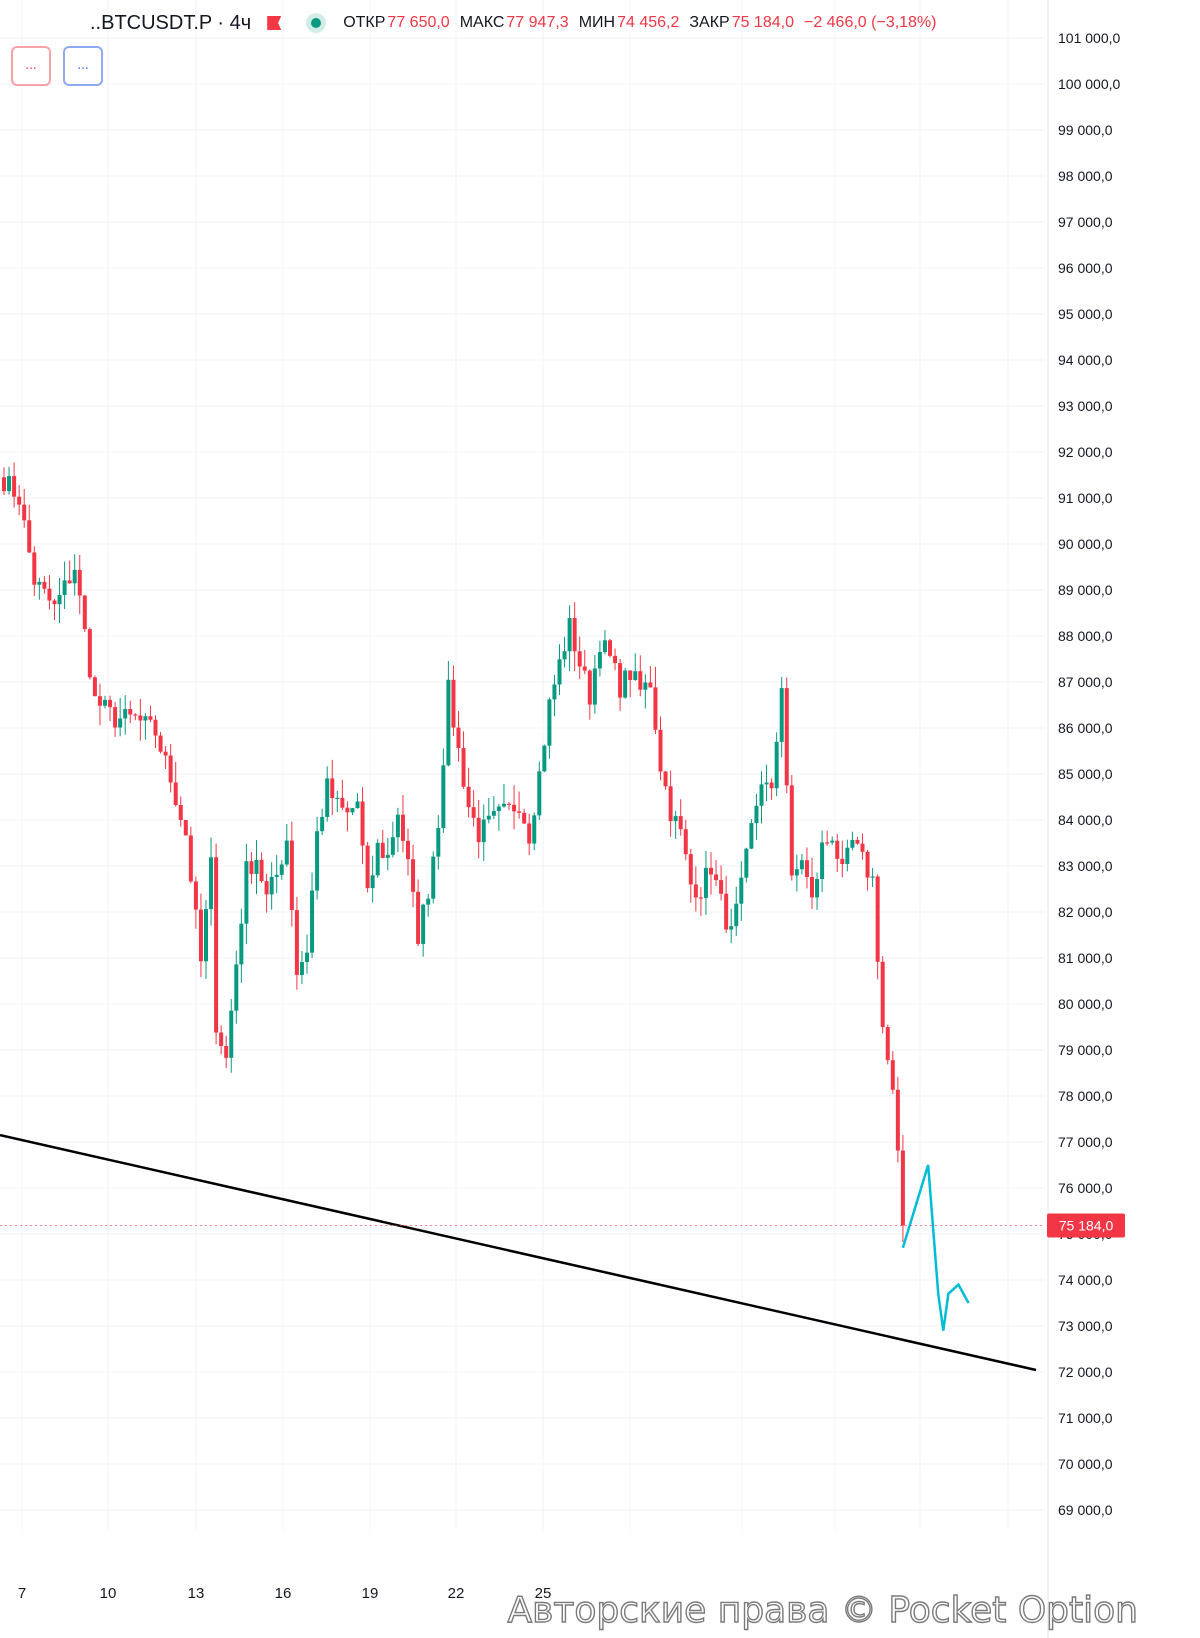 The width and height of the screenshot is (1200, 1638). What do you see at coordinates (285, 1593) in the screenshot?
I see `time-axis: 7 10 13 16 19 22 25` at bounding box center [285, 1593].